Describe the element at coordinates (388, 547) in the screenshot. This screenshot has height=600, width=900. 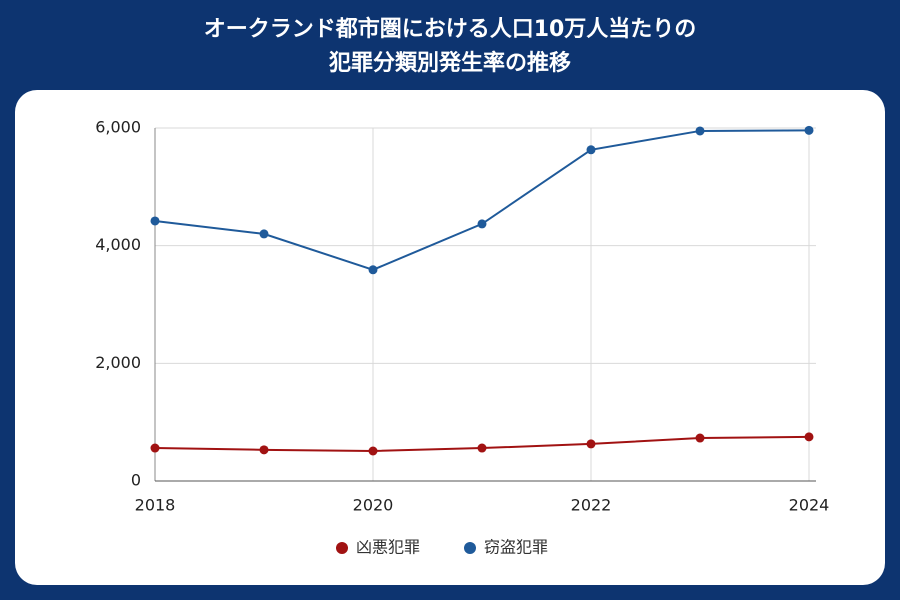
I see `legend-label: 凶悪犯罪` at that location.